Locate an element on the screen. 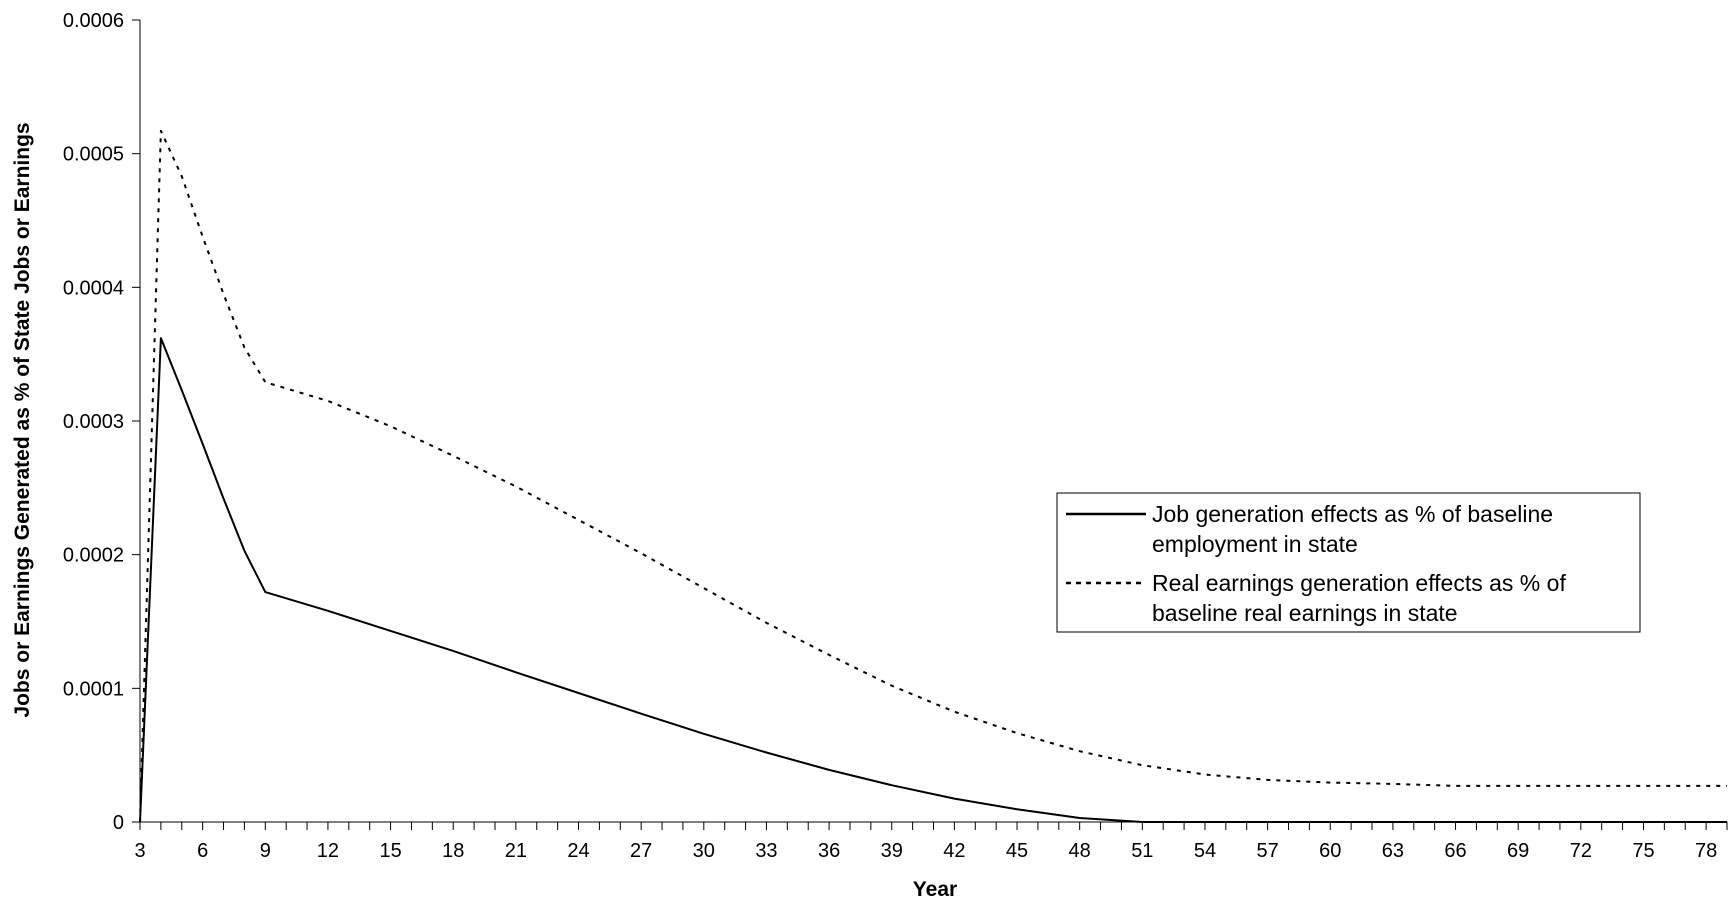 The width and height of the screenshot is (1730, 909). x-tick-label: 21 is located at coordinates (516, 851).